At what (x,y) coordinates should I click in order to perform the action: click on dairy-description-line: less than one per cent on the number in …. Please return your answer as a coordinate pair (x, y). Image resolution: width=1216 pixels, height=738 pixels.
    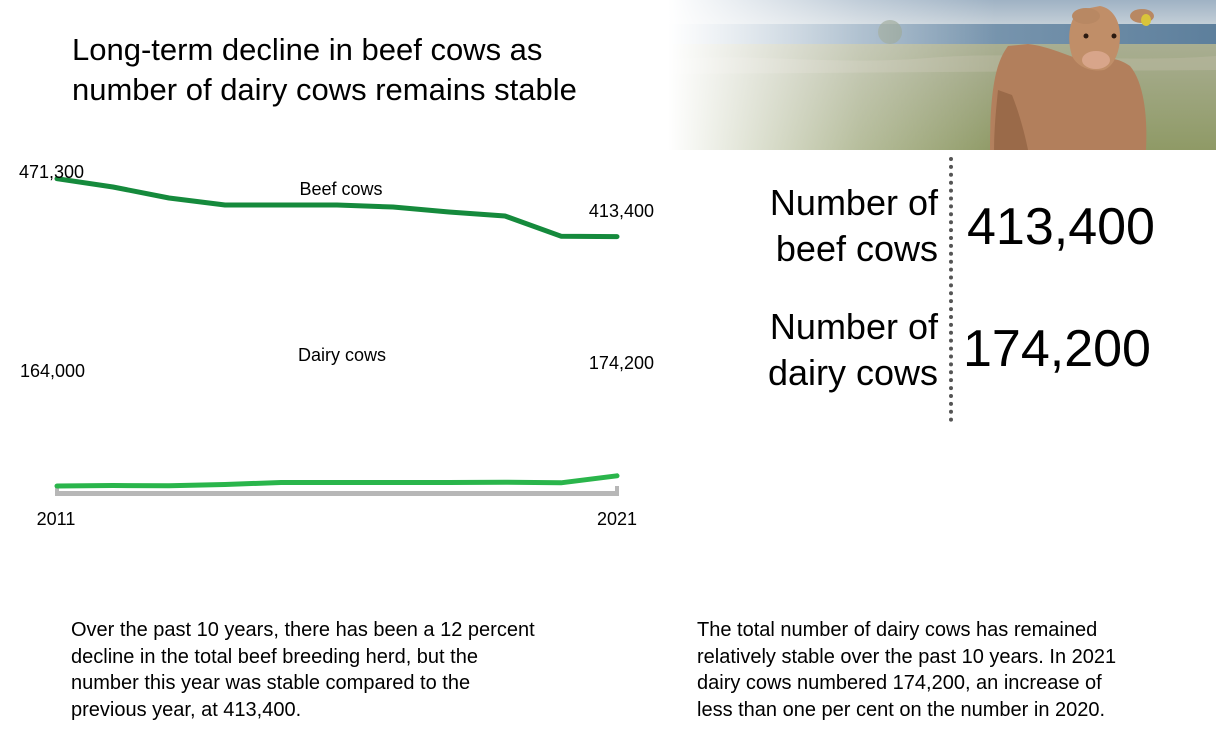
    Looking at the image, I should click on (901, 709).